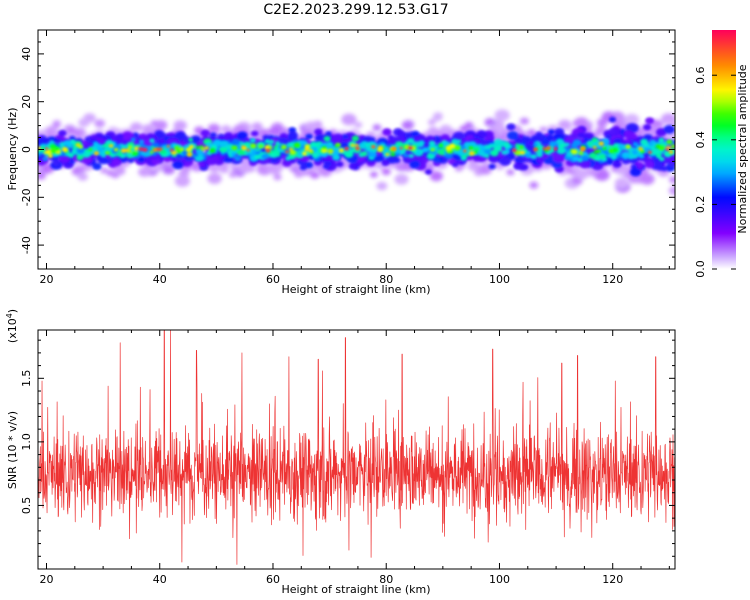 Image resolution: width=750 pixels, height=600 pixels. What do you see at coordinates (357, 149) in the screenshot?
I see `spectrogram-amplitude-layer` at bounding box center [357, 149].